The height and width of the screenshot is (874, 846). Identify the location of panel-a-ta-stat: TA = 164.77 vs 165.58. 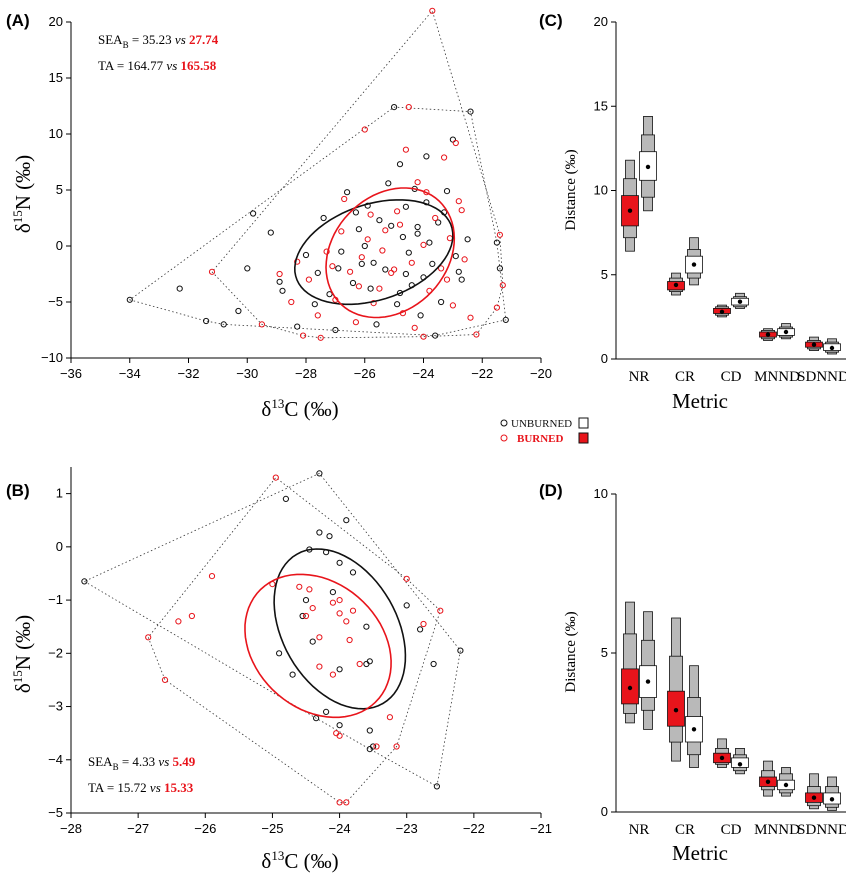
(157, 65).